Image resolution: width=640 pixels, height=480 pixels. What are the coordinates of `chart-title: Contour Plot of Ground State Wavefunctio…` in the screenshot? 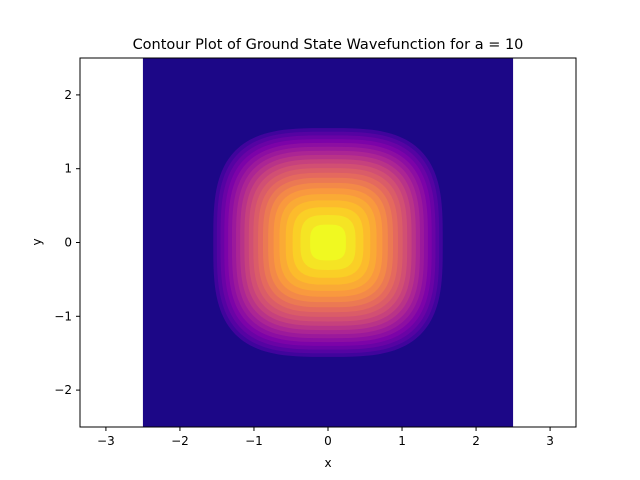 It's located at (328, 45).